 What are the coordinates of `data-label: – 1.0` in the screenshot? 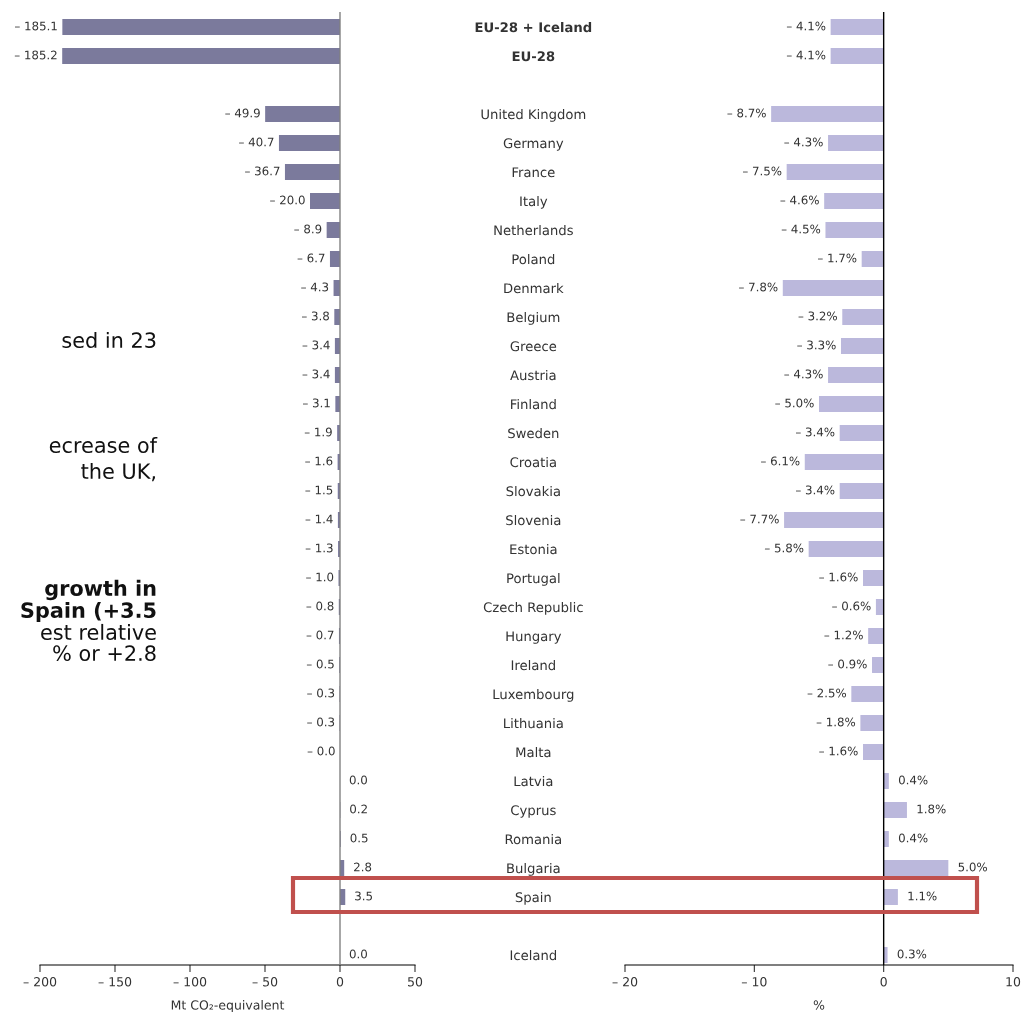 It's located at (320, 577).